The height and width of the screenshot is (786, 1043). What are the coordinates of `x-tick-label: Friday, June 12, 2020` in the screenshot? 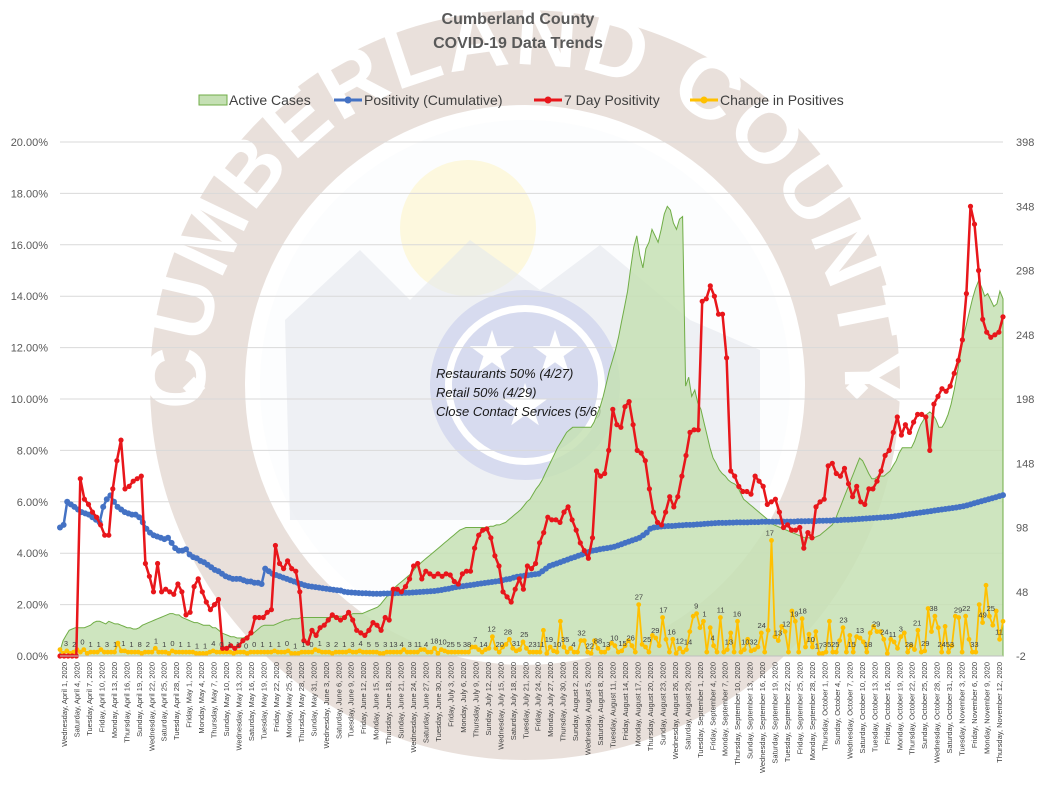 It's located at (363, 698).